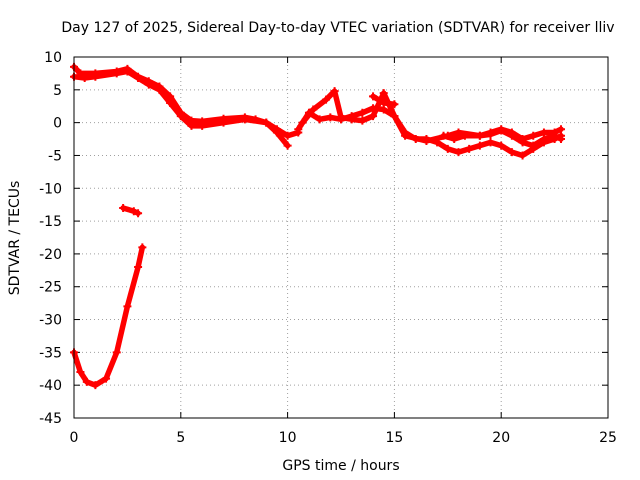  Describe the element at coordinates (55, 156) in the screenshot. I see `y-tick-label: -5` at that location.